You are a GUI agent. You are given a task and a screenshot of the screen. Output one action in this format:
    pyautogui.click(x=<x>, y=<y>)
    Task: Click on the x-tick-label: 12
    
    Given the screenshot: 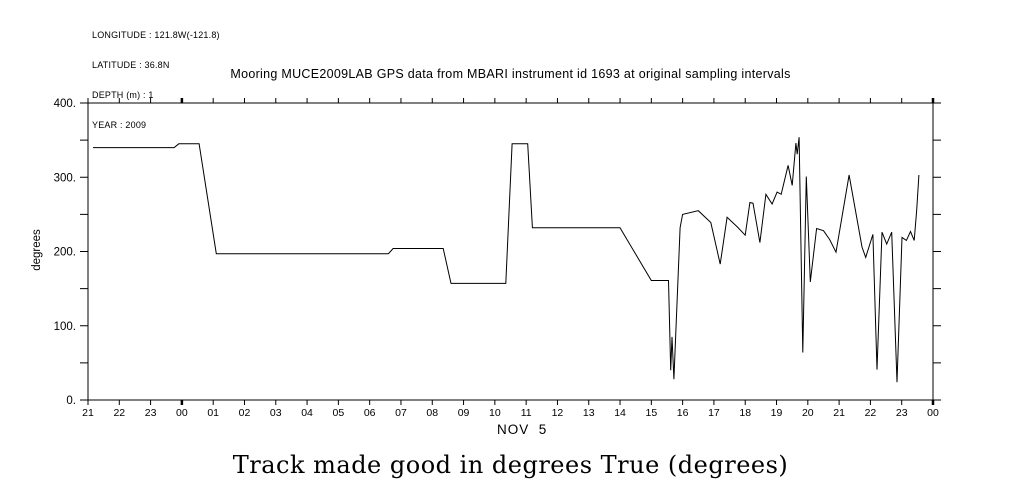 What is the action you would take?
    pyautogui.click(x=558, y=413)
    